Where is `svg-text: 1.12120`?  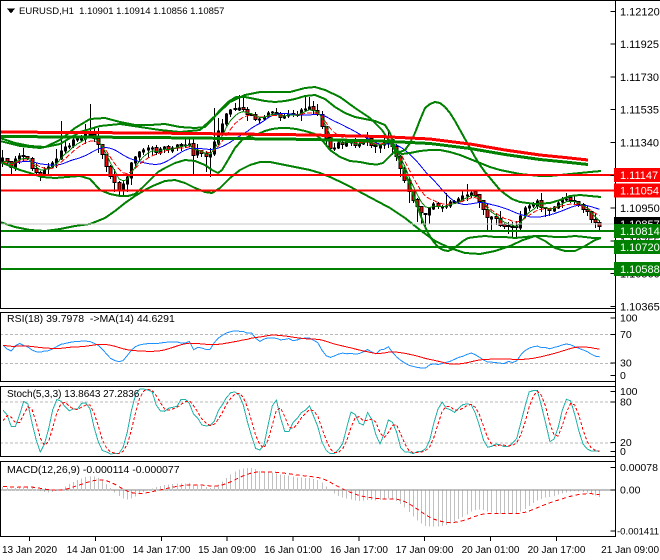
svg-text: 1.12120 is located at coordinates (640, 12).